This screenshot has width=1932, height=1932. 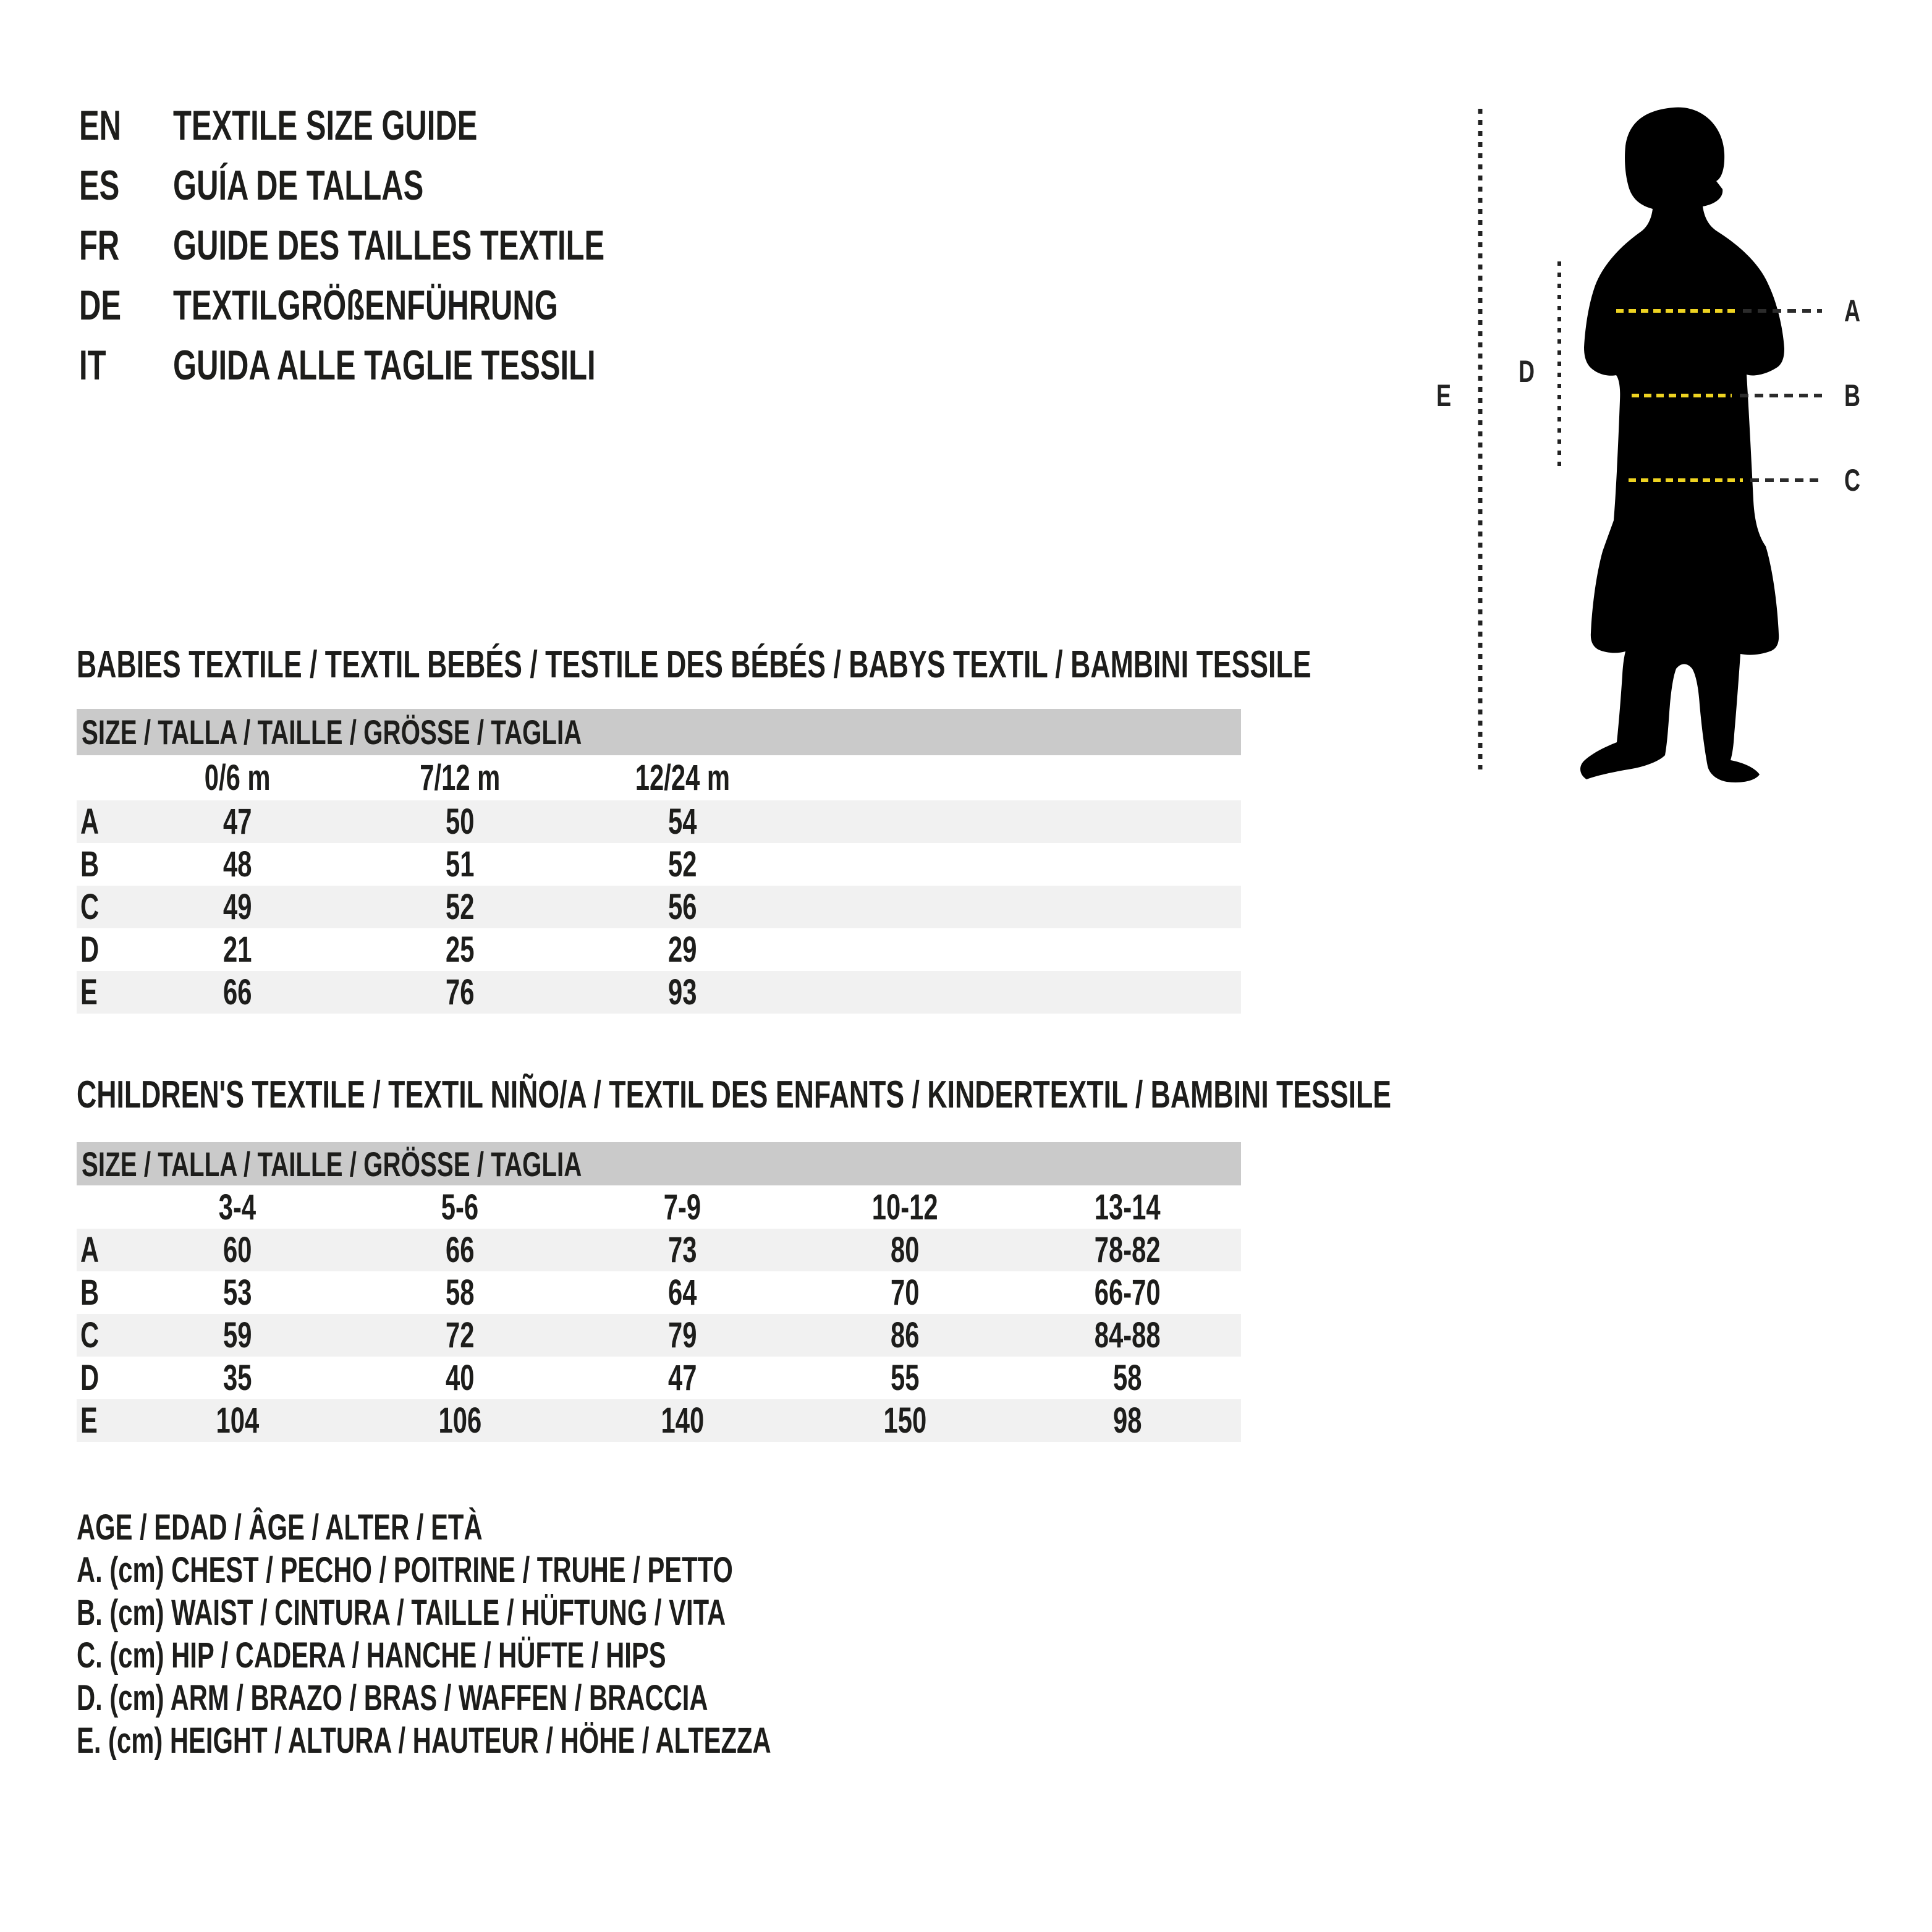 I want to click on table-cell: 59, so click(x=237, y=1335).